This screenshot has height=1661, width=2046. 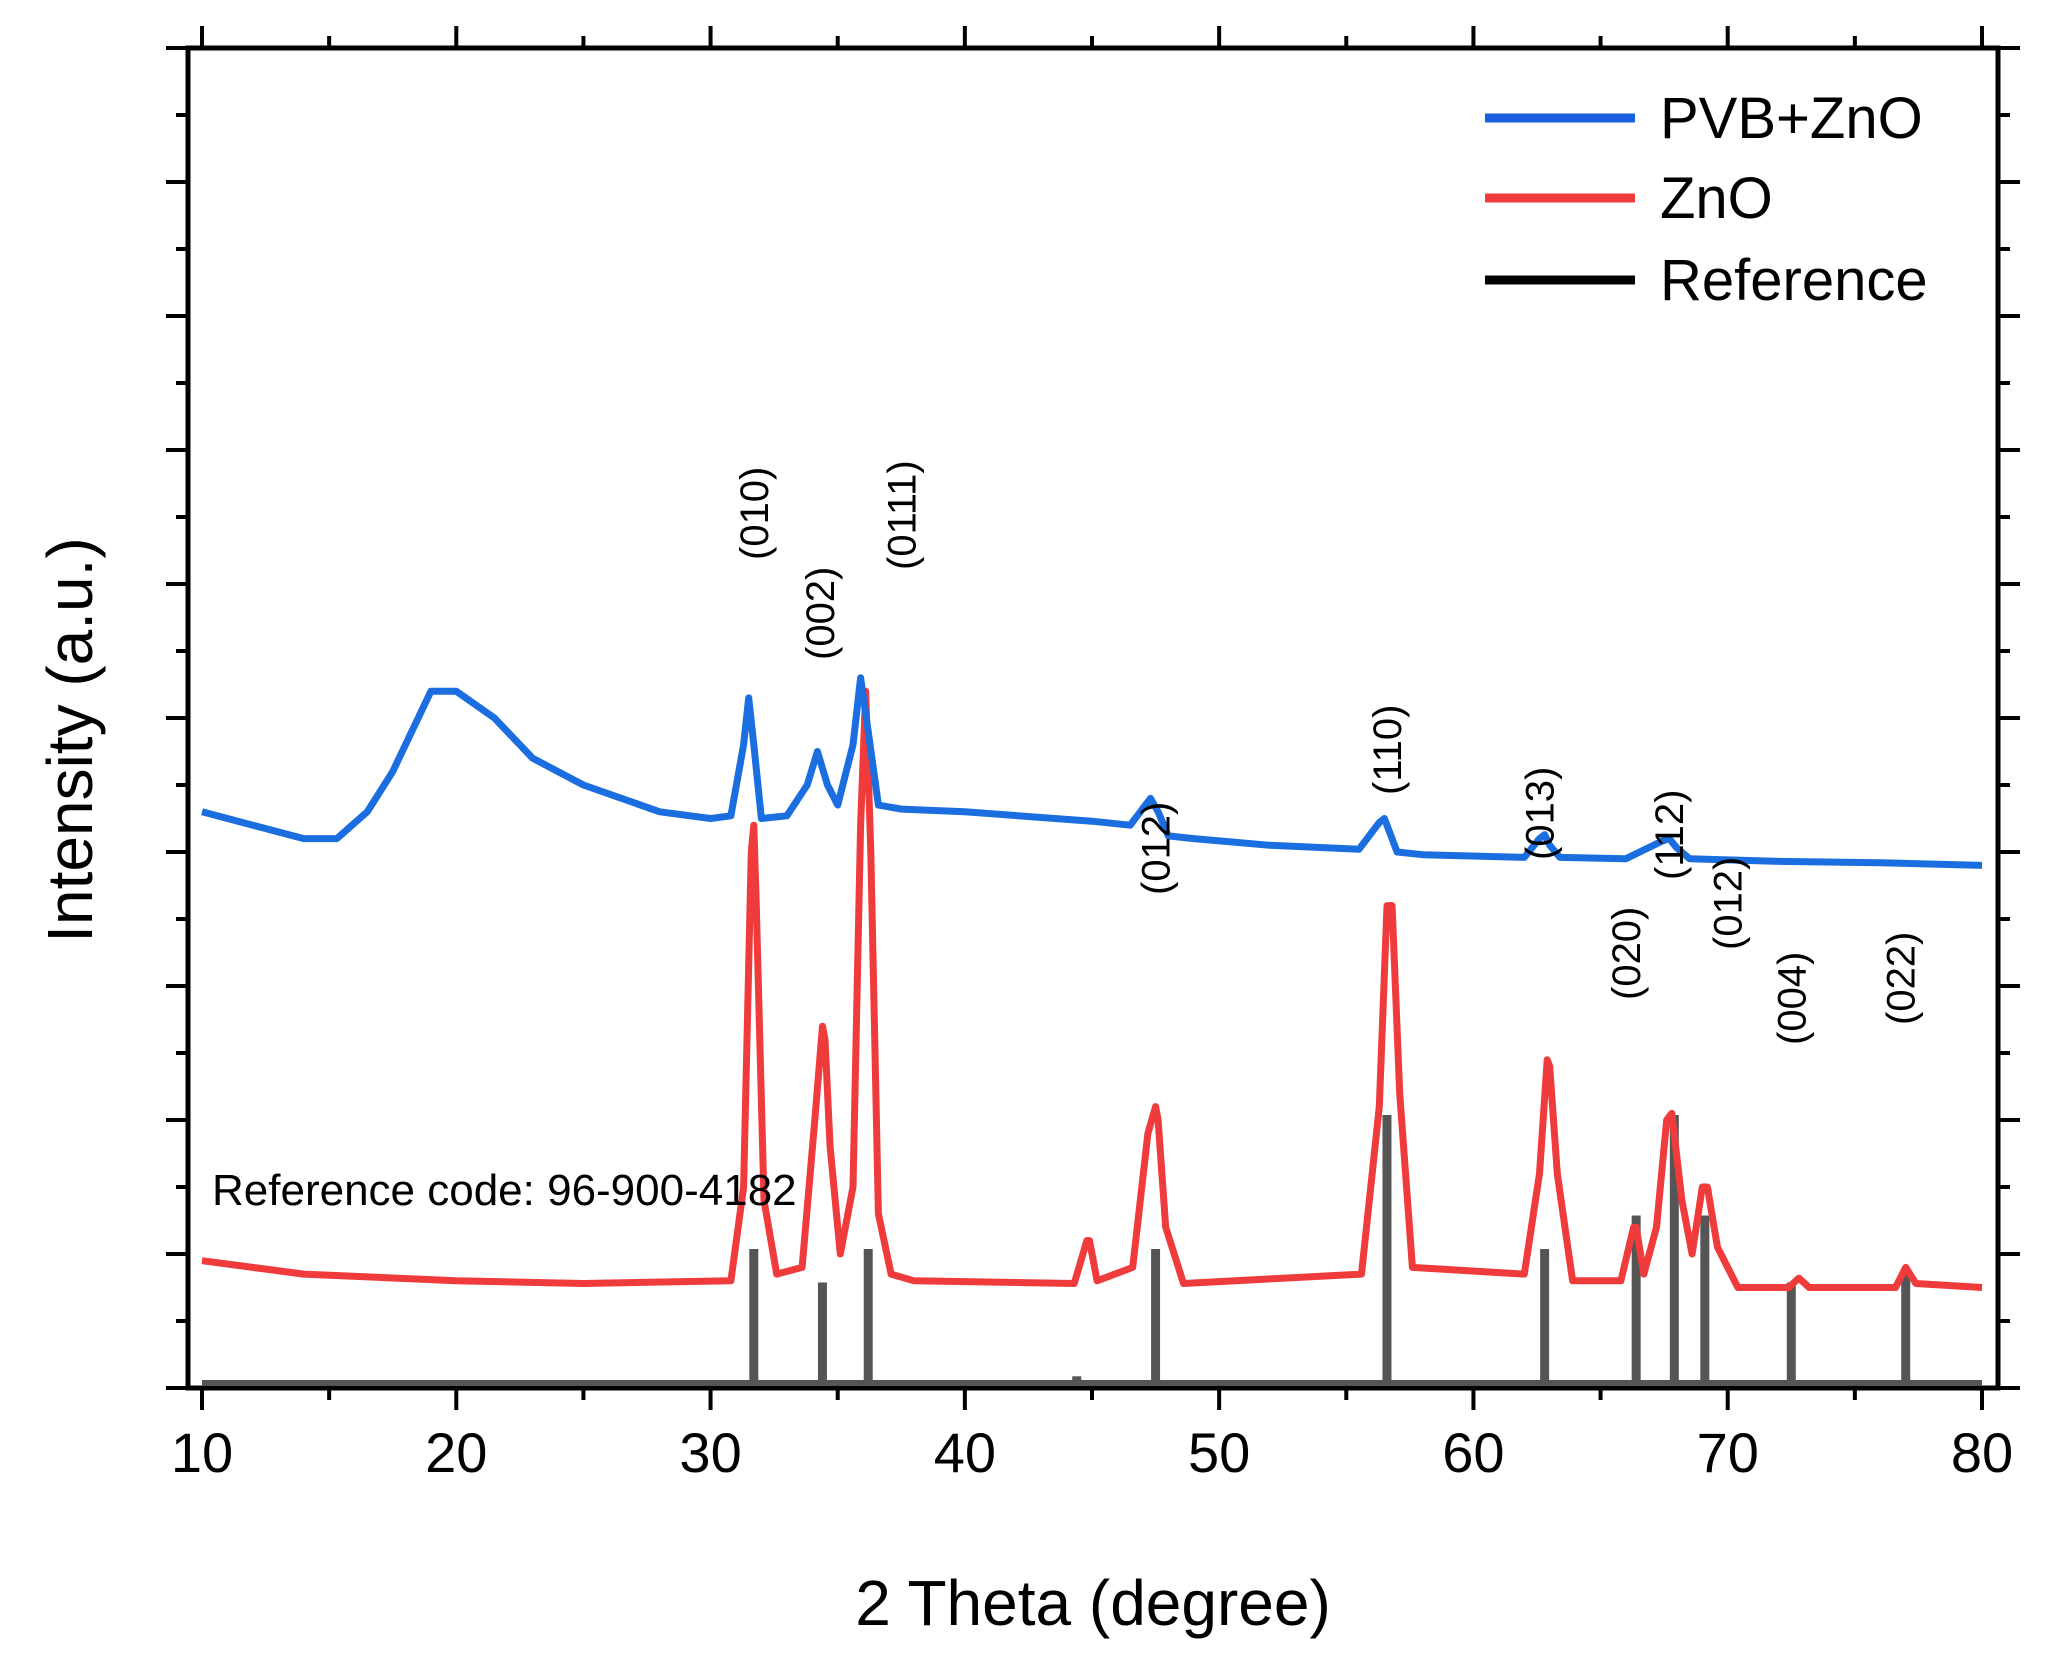 What do you see at coordinates (1794, 280) in the screenshot?
I see `legend-label-reference: Reference` at bounding box center [1794, 280].